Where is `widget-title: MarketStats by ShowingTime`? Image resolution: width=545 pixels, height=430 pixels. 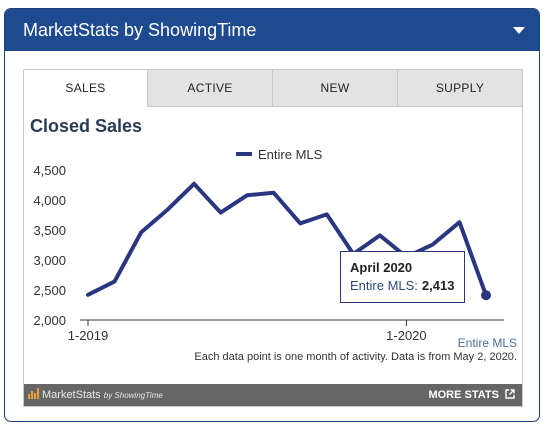
widget-title: MarketStats by ShowingTime is located at coordinates (140, 30).